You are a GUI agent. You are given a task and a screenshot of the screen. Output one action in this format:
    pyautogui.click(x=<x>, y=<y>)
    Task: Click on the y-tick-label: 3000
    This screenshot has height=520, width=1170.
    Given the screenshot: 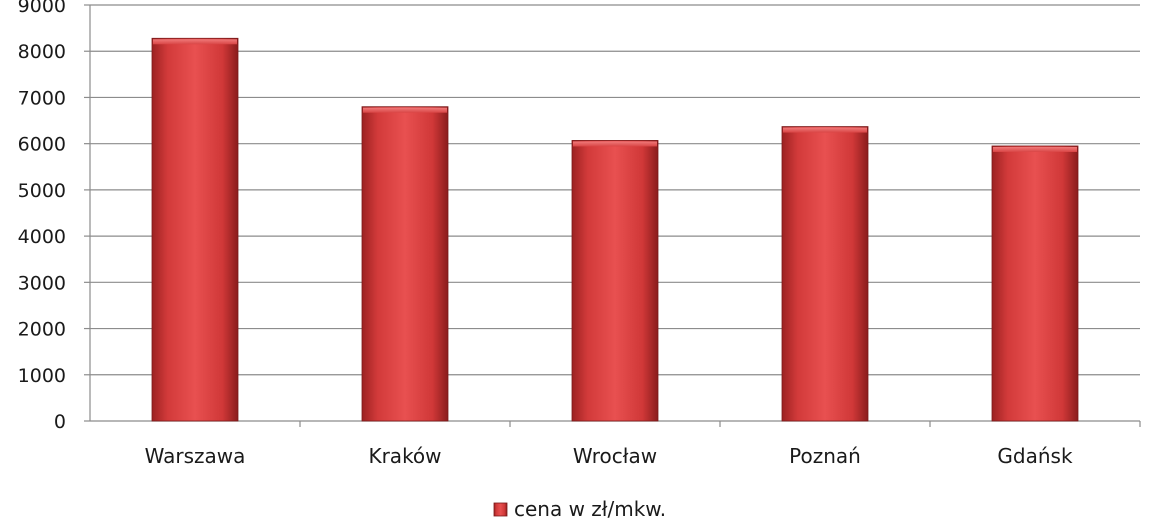 What is the action you would take?
    pyautogui.click(x=42, y=283)
    